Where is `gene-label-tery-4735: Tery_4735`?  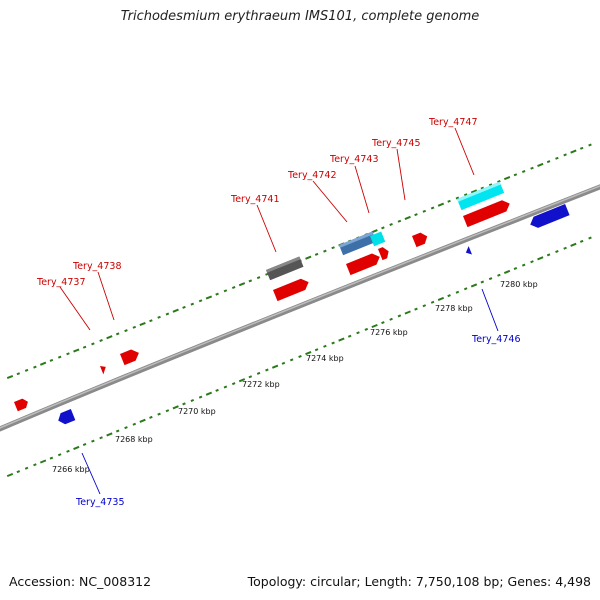 gene-label-tery-4735: Tery_4735 is located at coordinates (100, 502).